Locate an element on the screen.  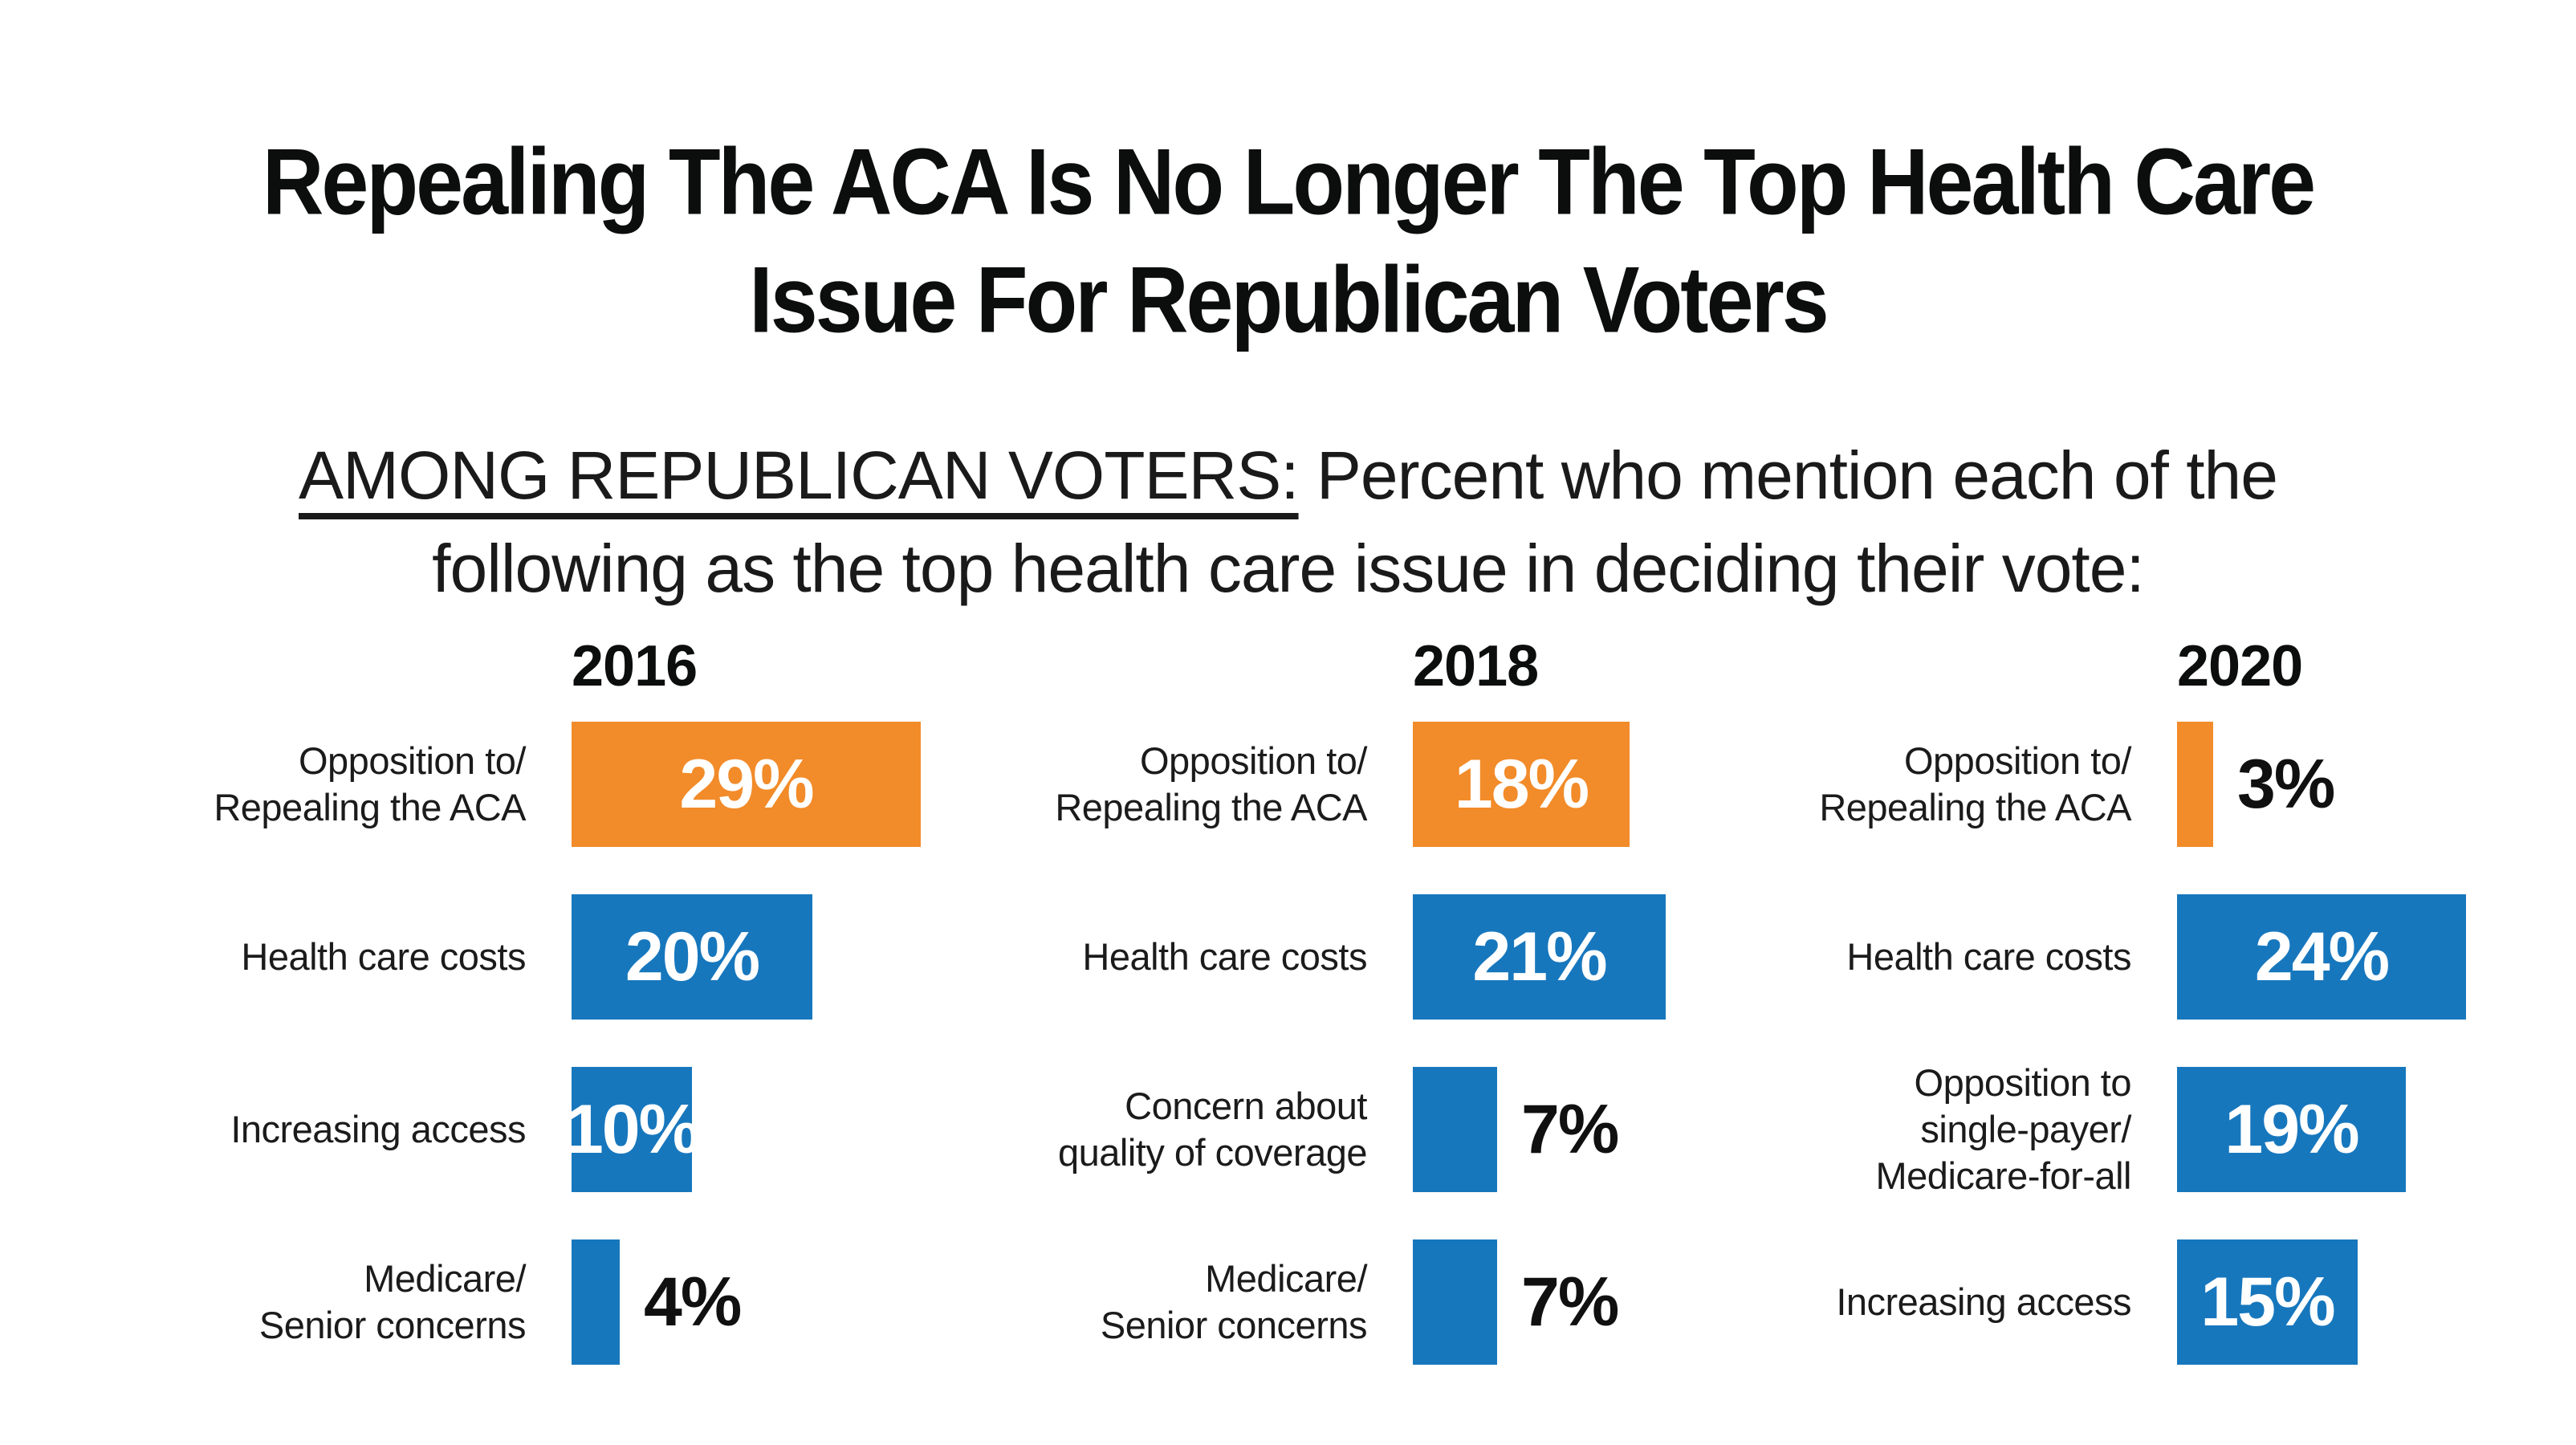
bar: 15% is located at coordinates (2267, 1302).